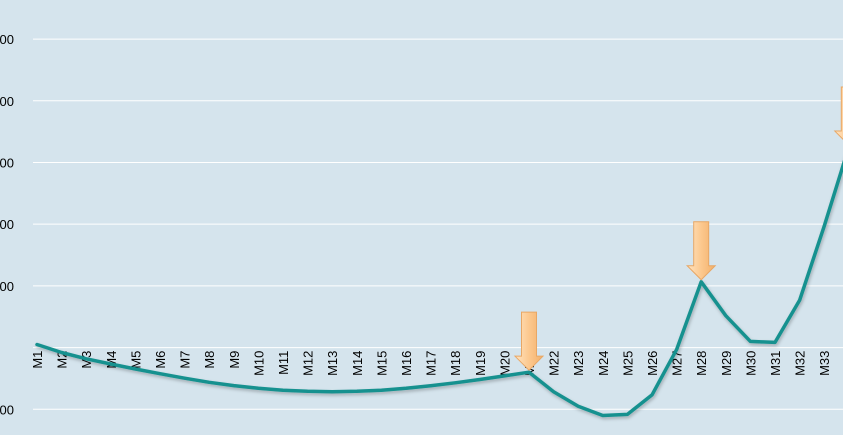  I want to click on x-category-label: M23, so click(578, 363).